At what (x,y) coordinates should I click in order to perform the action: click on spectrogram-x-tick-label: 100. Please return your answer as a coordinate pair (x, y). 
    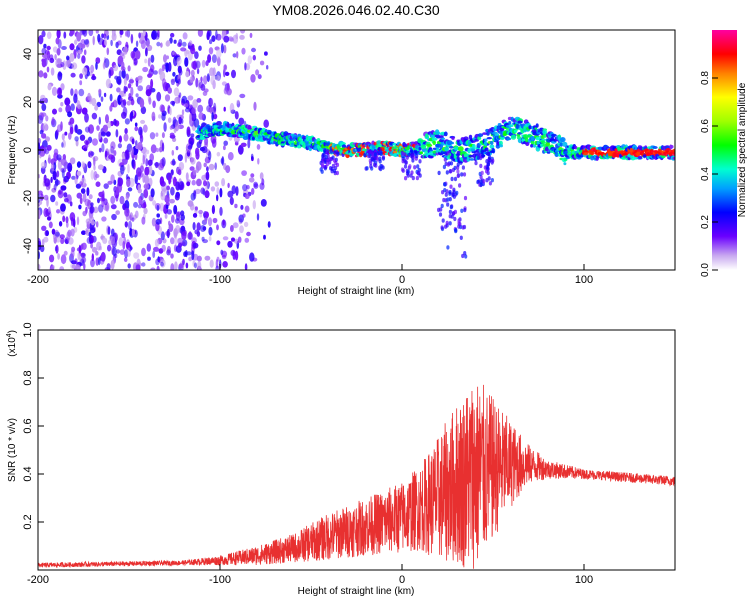
    Looking at the image, I should click on (584, 280).